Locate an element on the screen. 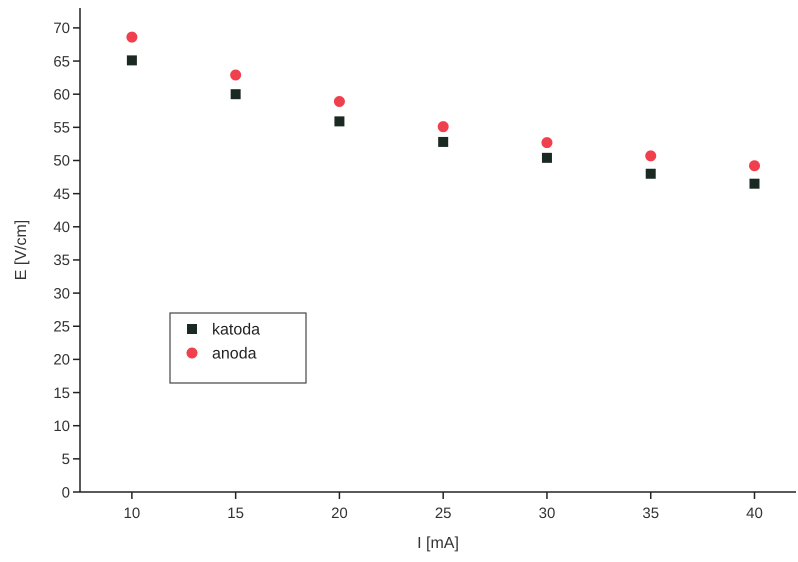 Image resolution: width=798 pixels, height=562 pixels. y-tick-label: 10 is located at coordinates (61, 426).